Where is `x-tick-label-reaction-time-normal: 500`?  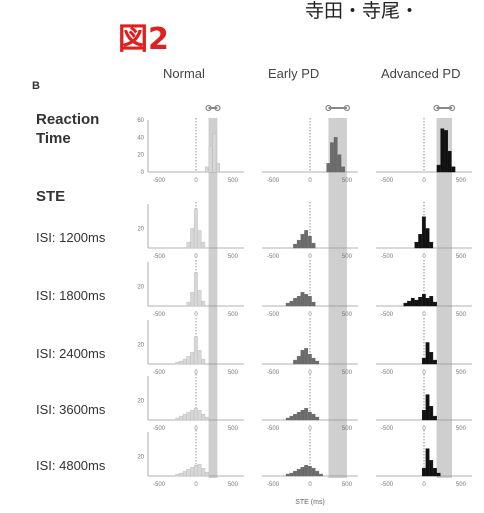
x-tick-label-reaction-time-normal: 500 is located at coordinates (233, 181).